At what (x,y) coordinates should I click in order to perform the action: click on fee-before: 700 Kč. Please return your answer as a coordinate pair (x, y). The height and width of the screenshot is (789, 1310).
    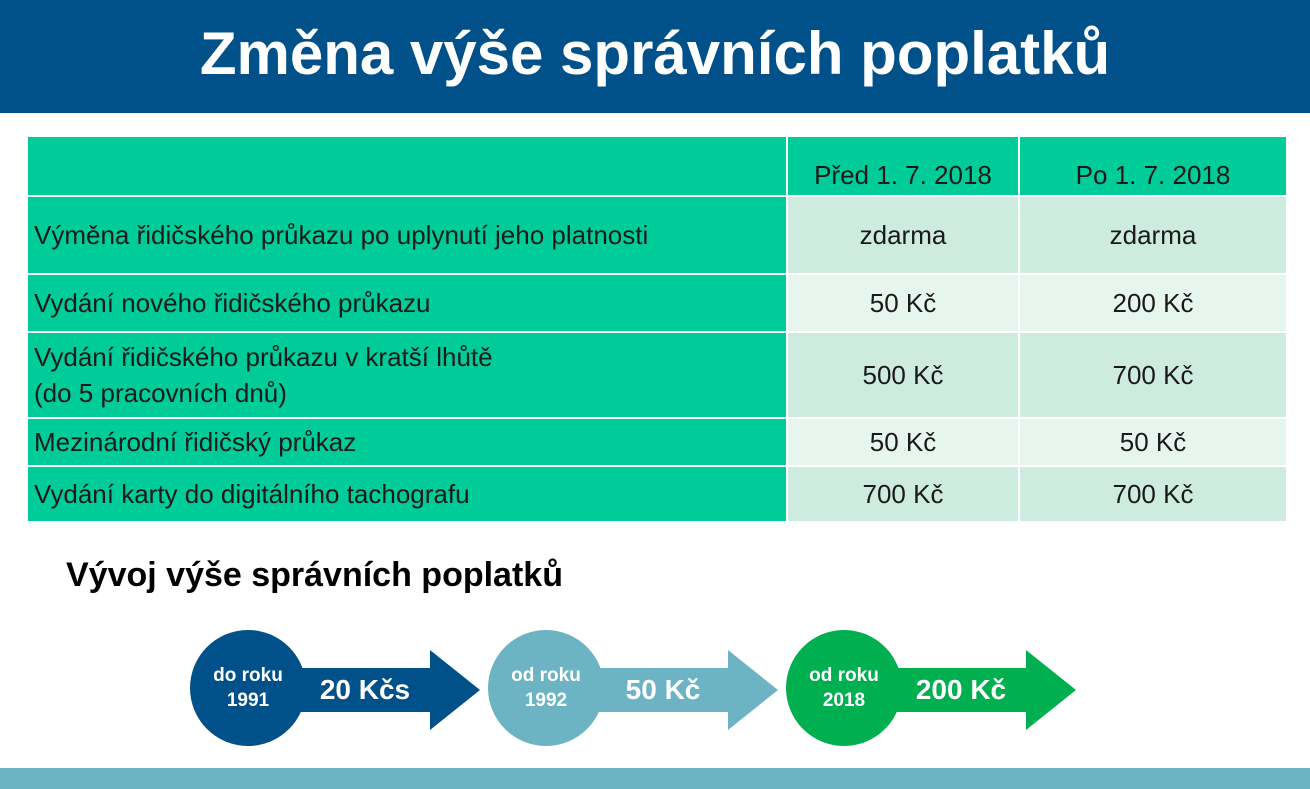
    Looking at the image, I should click on (903, 494).